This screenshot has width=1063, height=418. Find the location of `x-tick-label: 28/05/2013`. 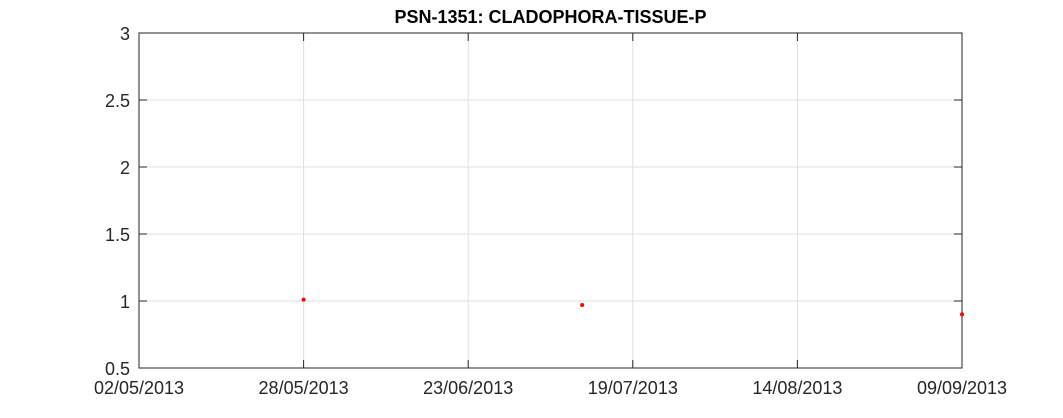

x-tick-label: 28/05/2013 is located at coordinates (304, 388).